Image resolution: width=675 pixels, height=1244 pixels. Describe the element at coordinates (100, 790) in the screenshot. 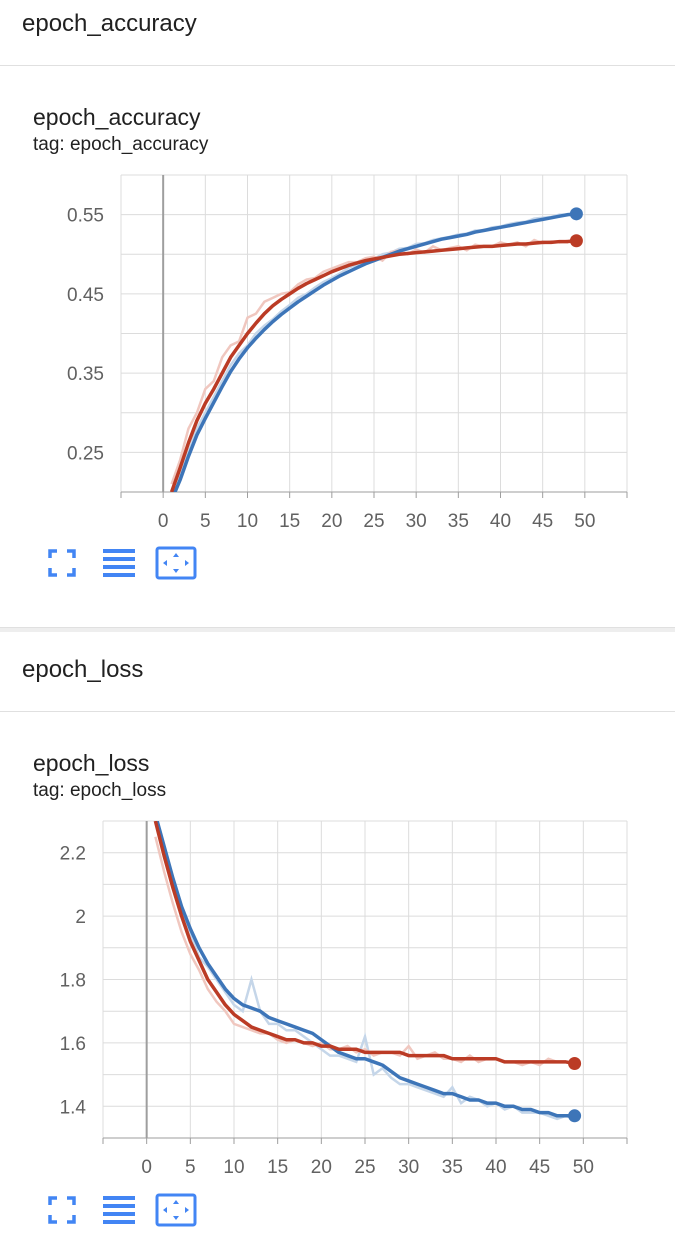

I see `card-tag: tag: epoch_loss` at that location.